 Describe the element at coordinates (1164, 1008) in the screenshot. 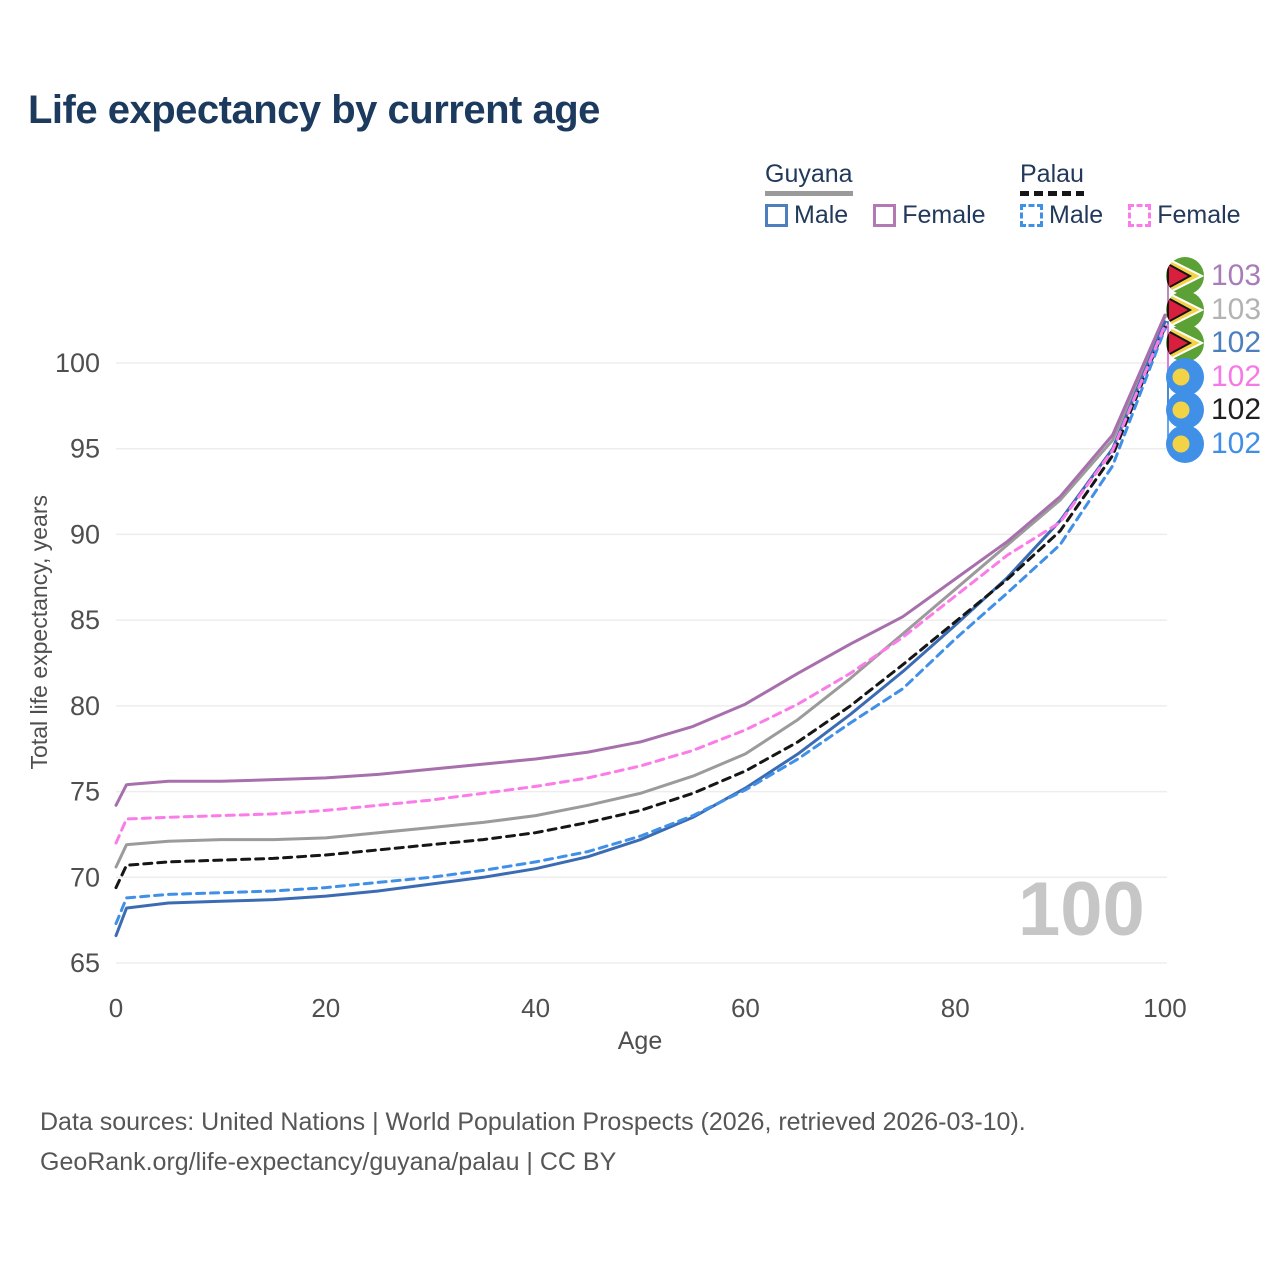

I see `x-tick-label: 100` at that location.